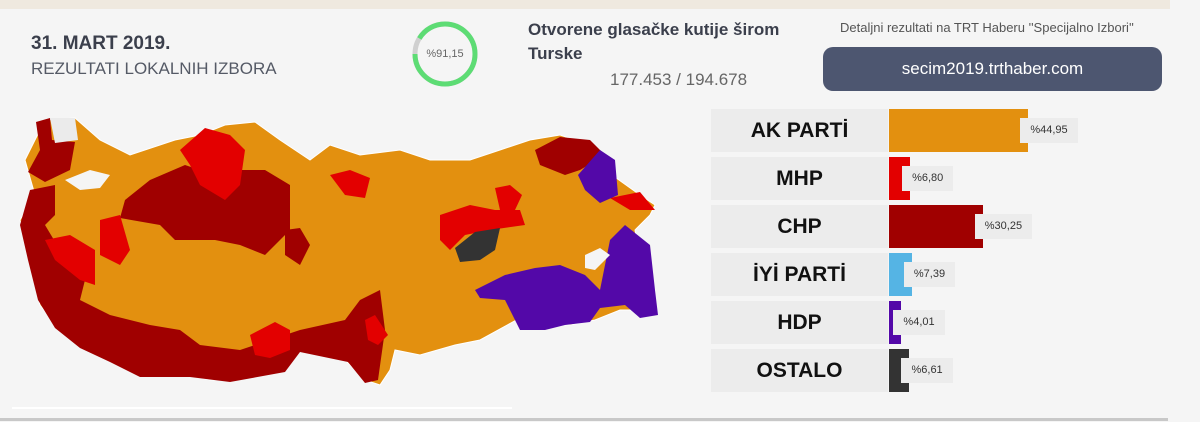  Describe the element at coordinates (270, 340) in the screenshot. I see `map-mhp-karaman` at that location.